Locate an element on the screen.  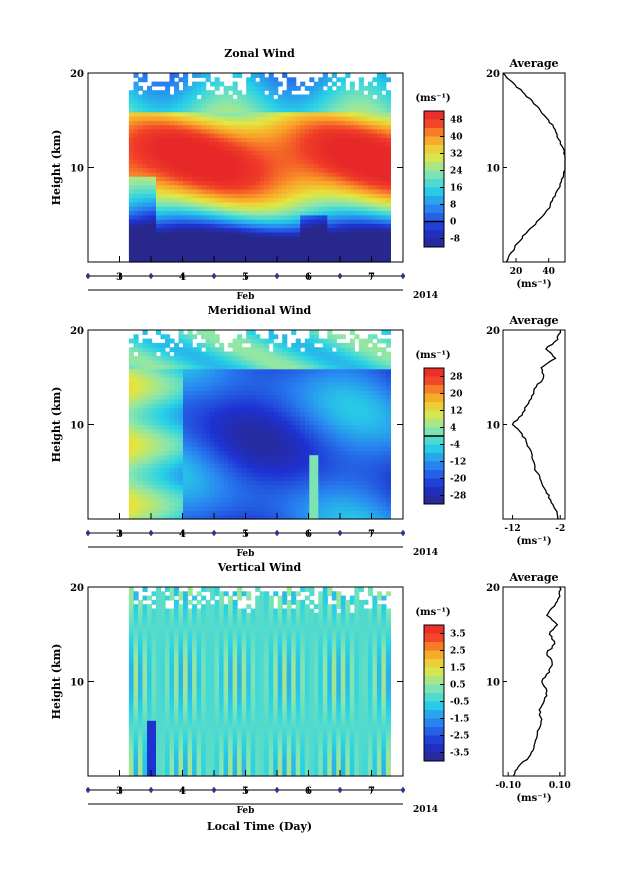
x-tick-label: 5 is located at coordinates (245, 277).